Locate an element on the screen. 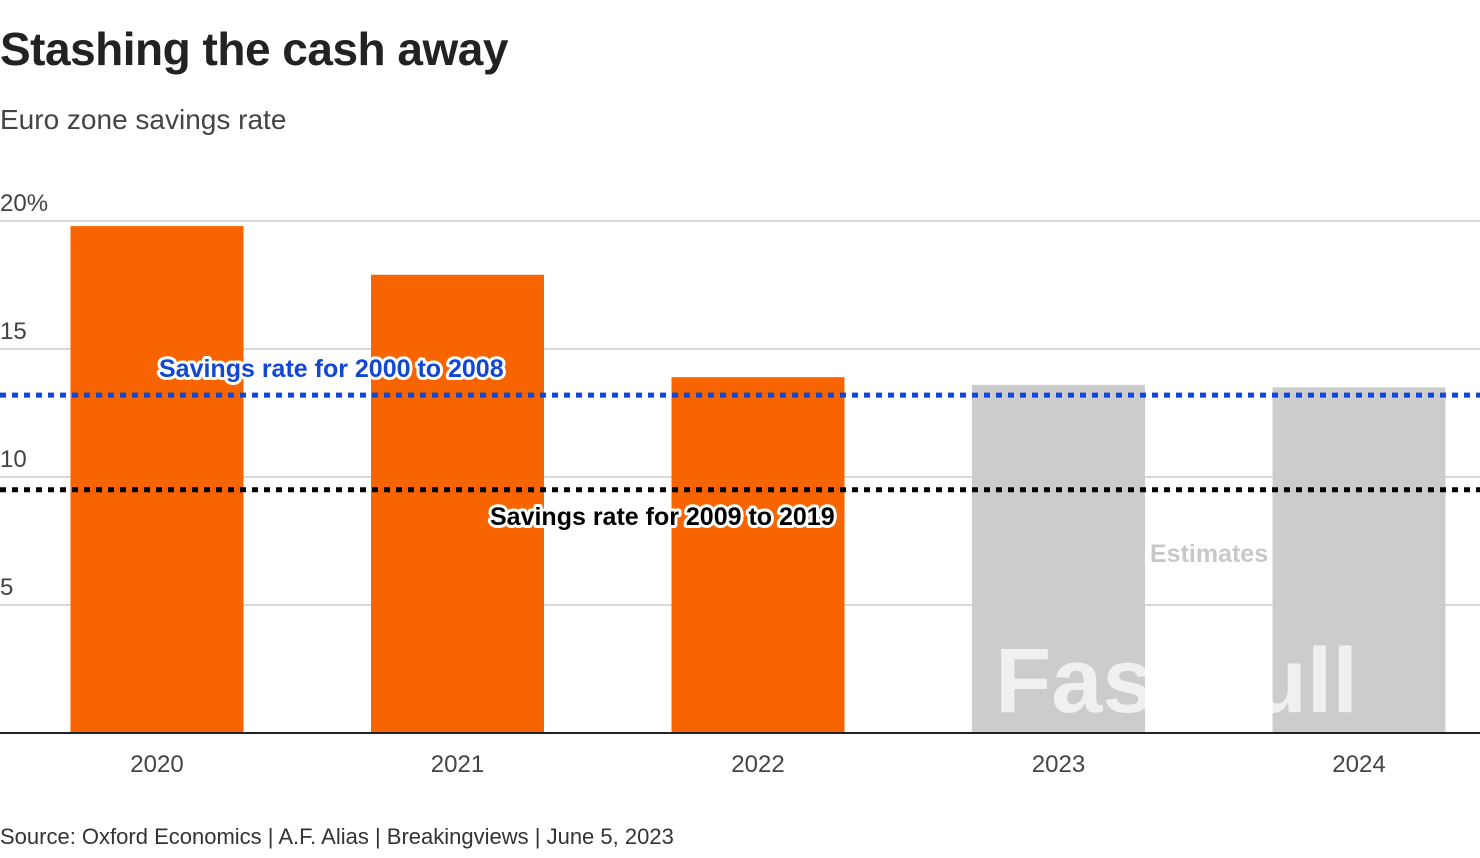 The image size is (1480, 858). bar-2023 is located at coordinates (1058, 558).